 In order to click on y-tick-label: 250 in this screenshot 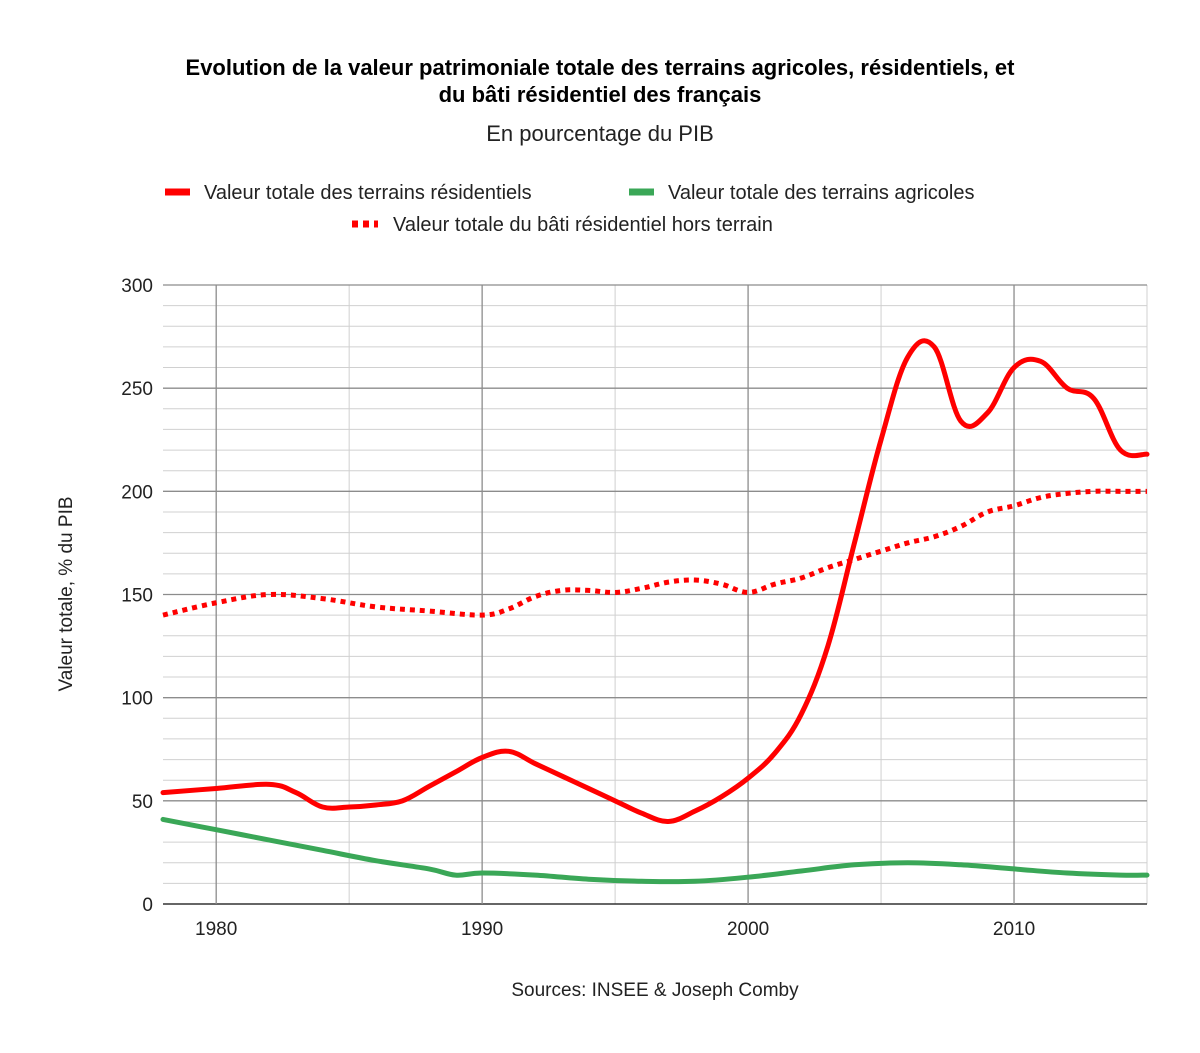, I will do `click(137, 389)`.